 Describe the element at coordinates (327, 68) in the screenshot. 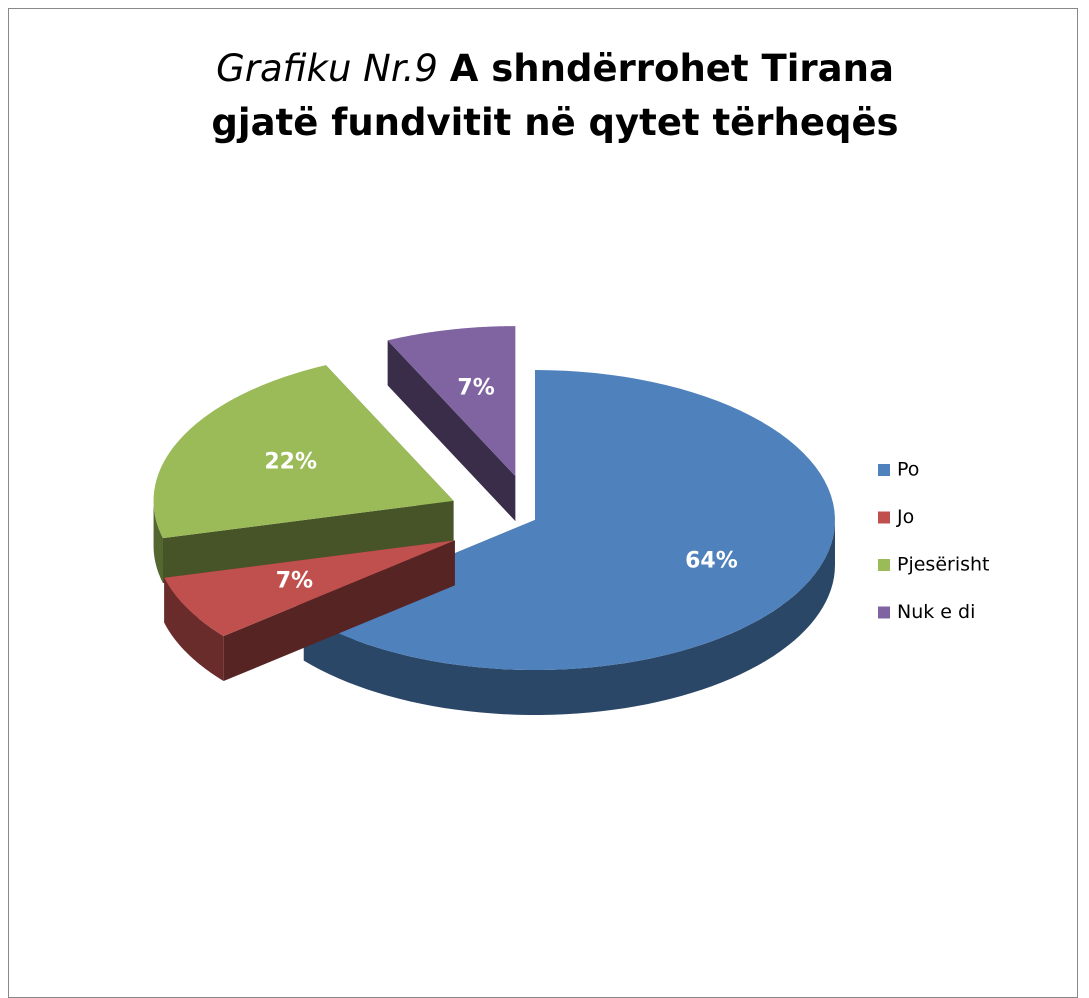

I see `title-prefix: Grafiku Nr.9` at that location.